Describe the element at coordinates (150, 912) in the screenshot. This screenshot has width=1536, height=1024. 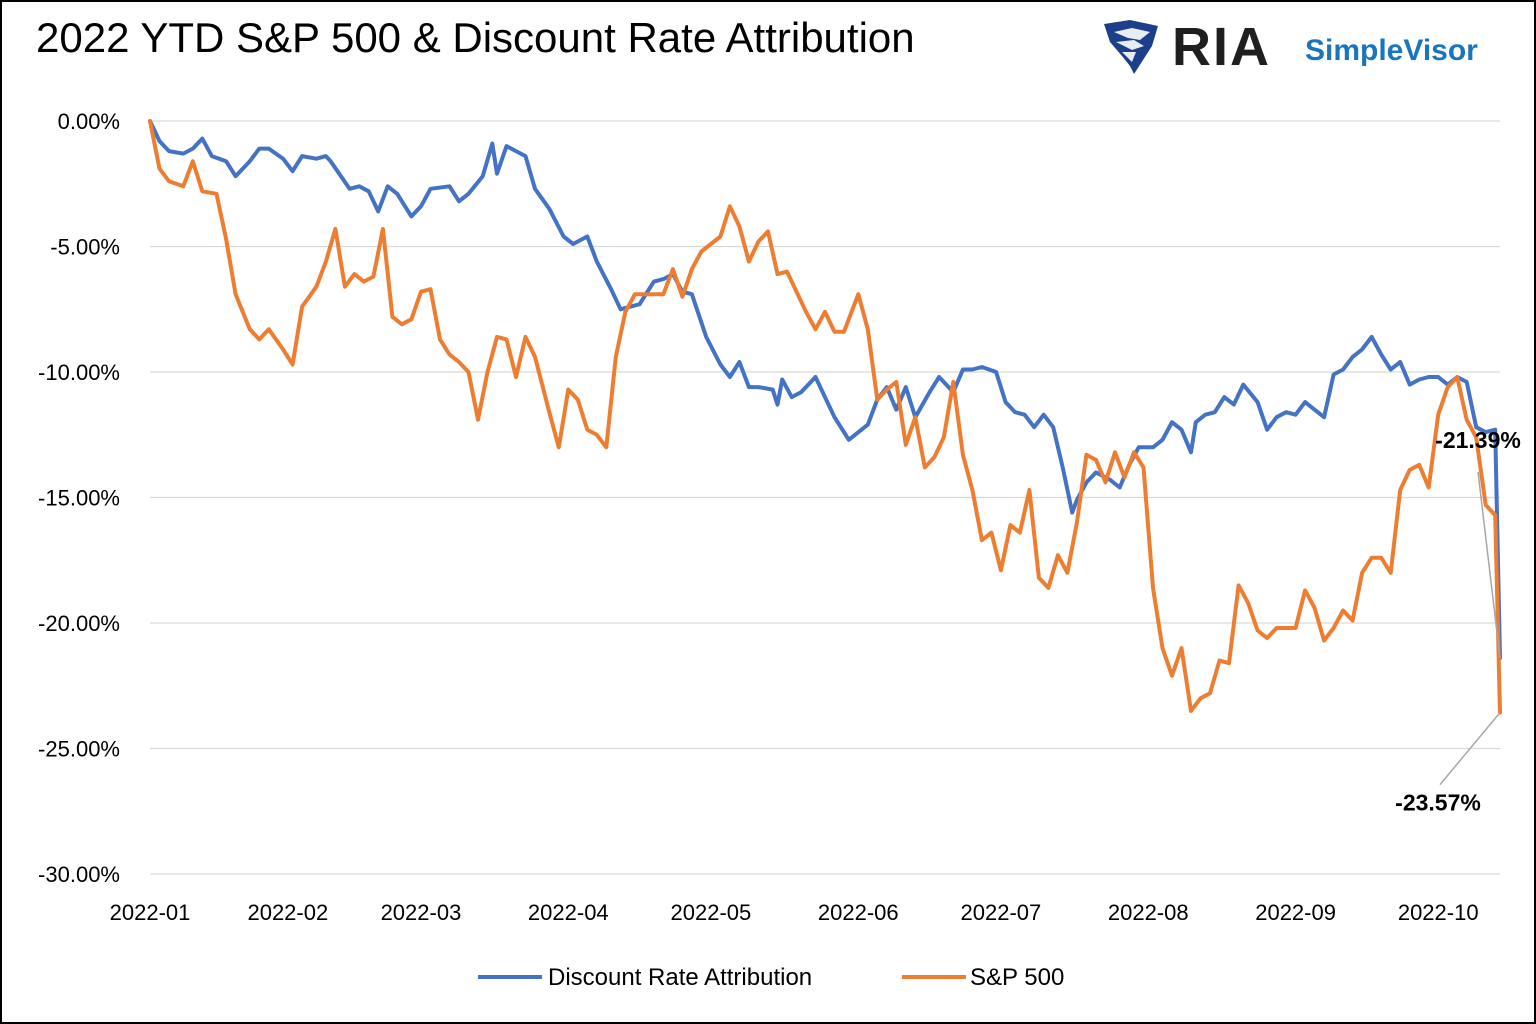
I see `x-tick-label: 2022-01` at that location.